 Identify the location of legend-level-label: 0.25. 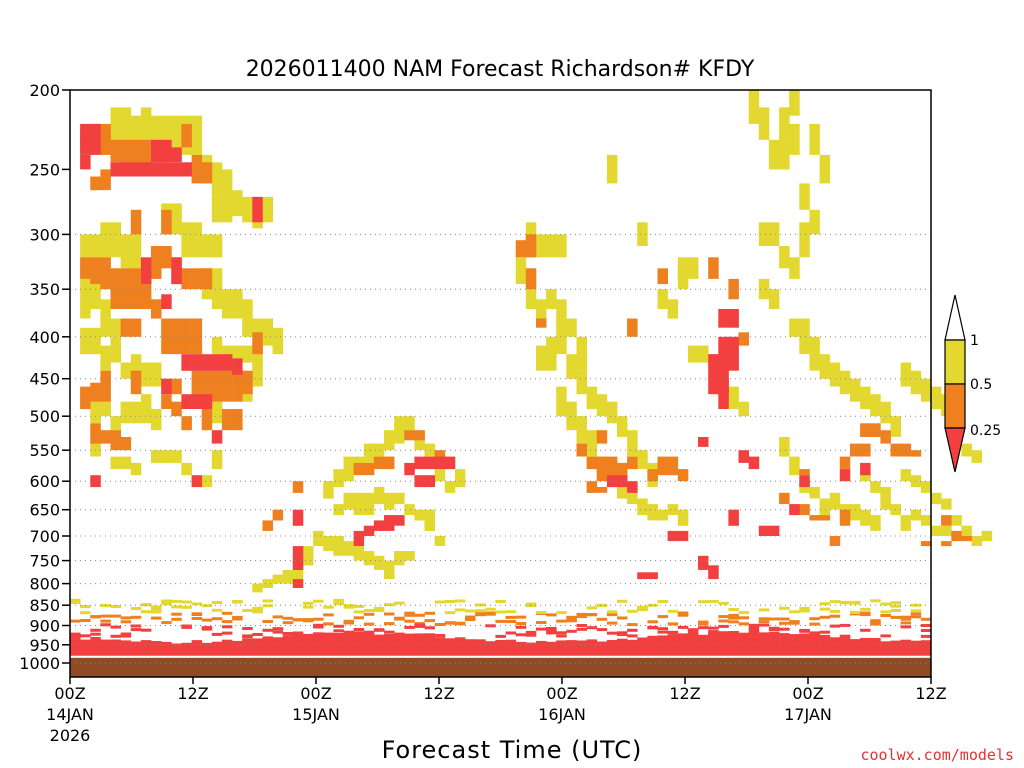
(985, 431).